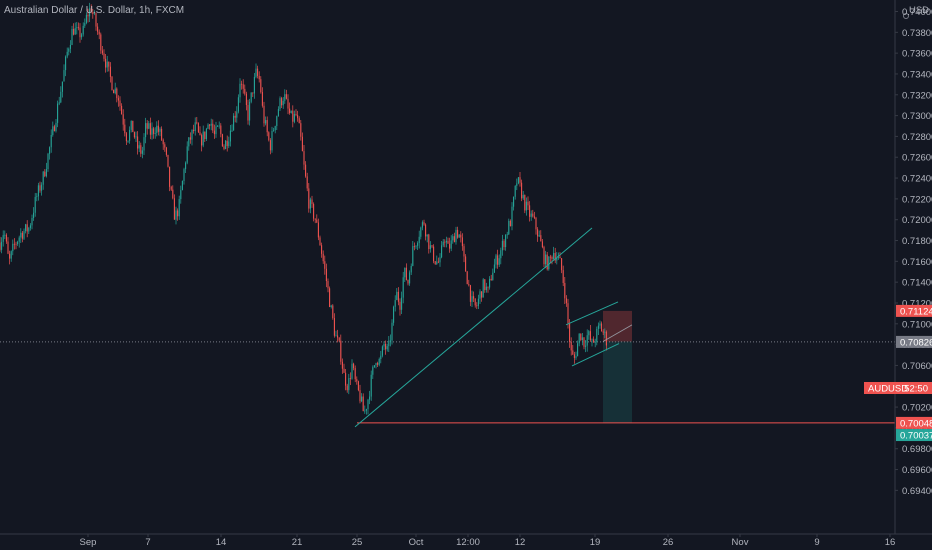 This screenshot has height=550, width=932. I want to click on trendline-support, so click(473, 327).